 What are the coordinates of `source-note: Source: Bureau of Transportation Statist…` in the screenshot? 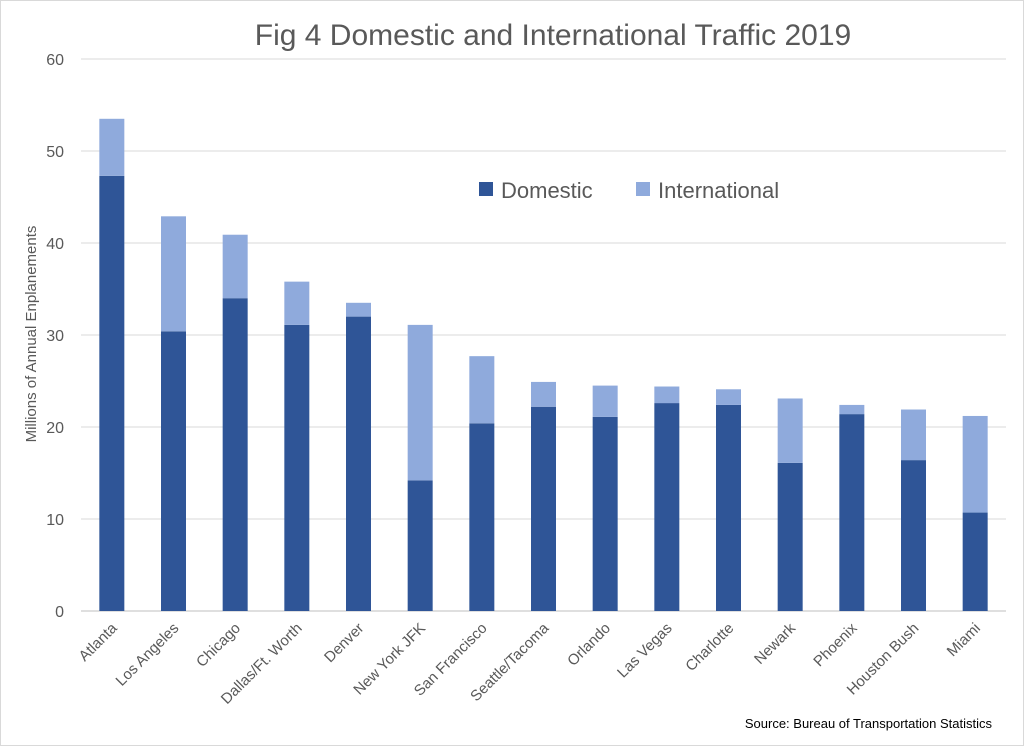 It's located at (869, 723).